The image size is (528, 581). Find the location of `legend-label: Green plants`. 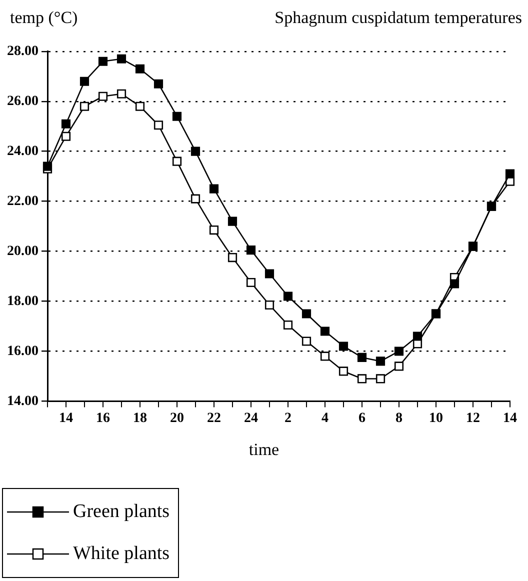

legend-label: Green plants is located at coordinates (121, 512).